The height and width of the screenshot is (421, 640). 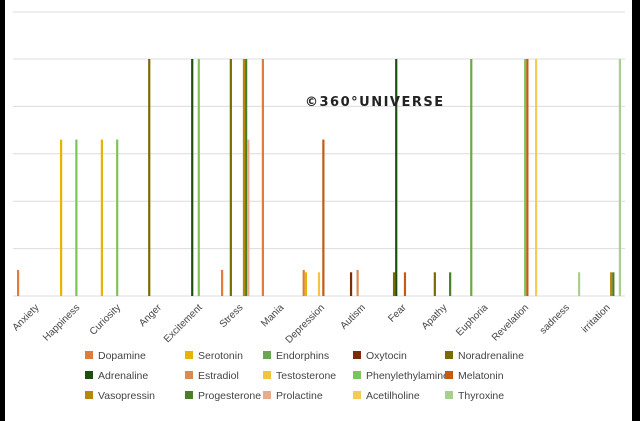 I want to click on legend-label: Acetilholine, so click(x=393, y=396).